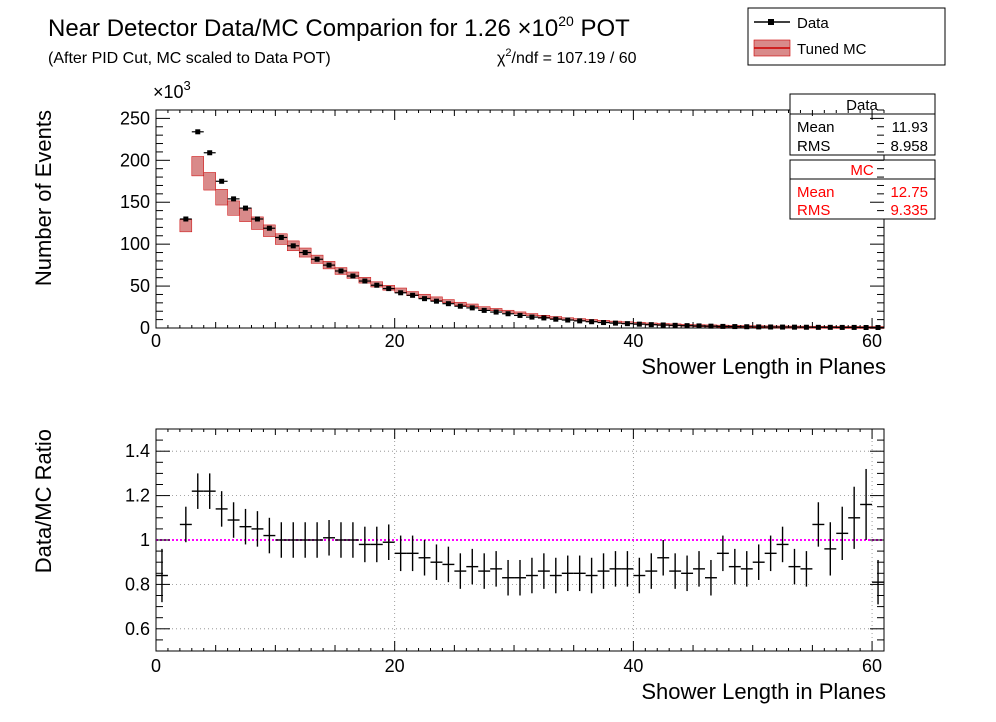 The height and width of the screenshot is (722, 996). I want to click on stats-mc-mean-value: 12.75, so click(909, 192).